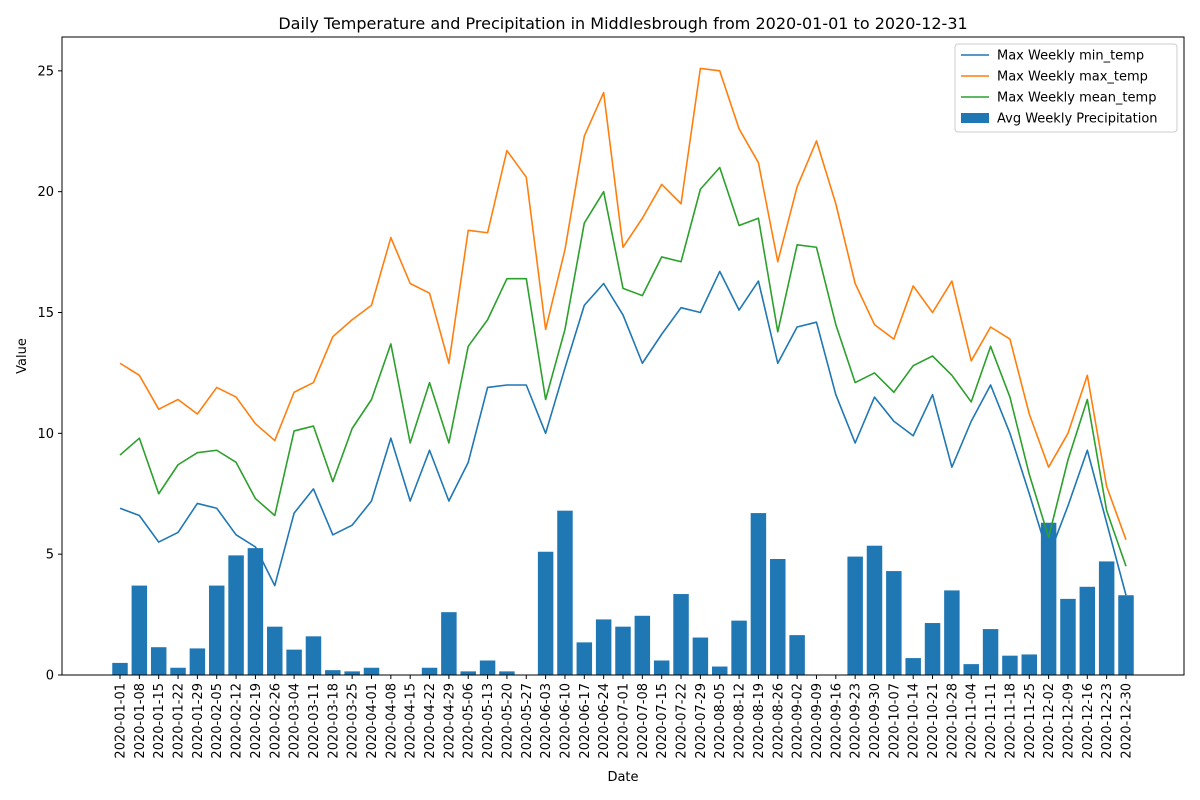 This screenshot has height=800, width=1200. What do you see at coordinates (372, 721) in the screenshot?
I see `x-tick-label: 2020-04-01` at bounding box center [372, 721].